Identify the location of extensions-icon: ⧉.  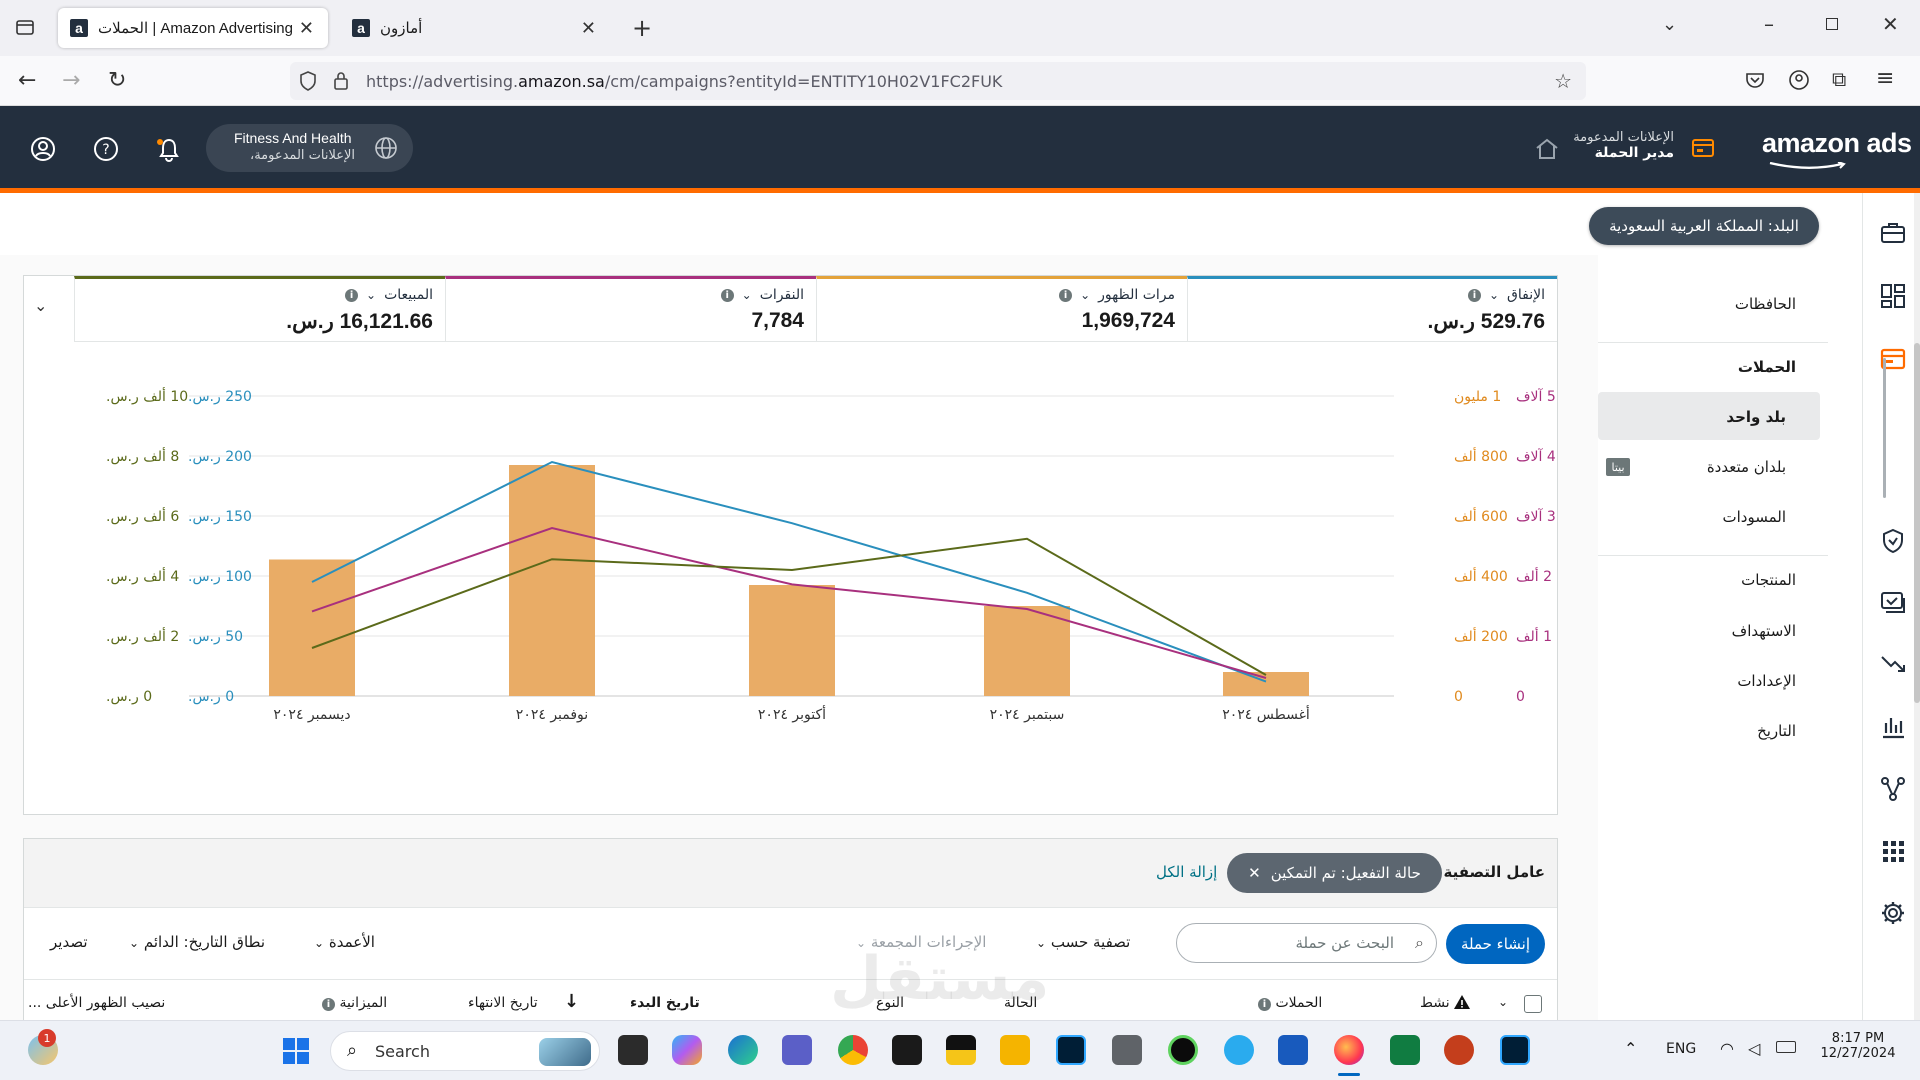
(1839, 79).